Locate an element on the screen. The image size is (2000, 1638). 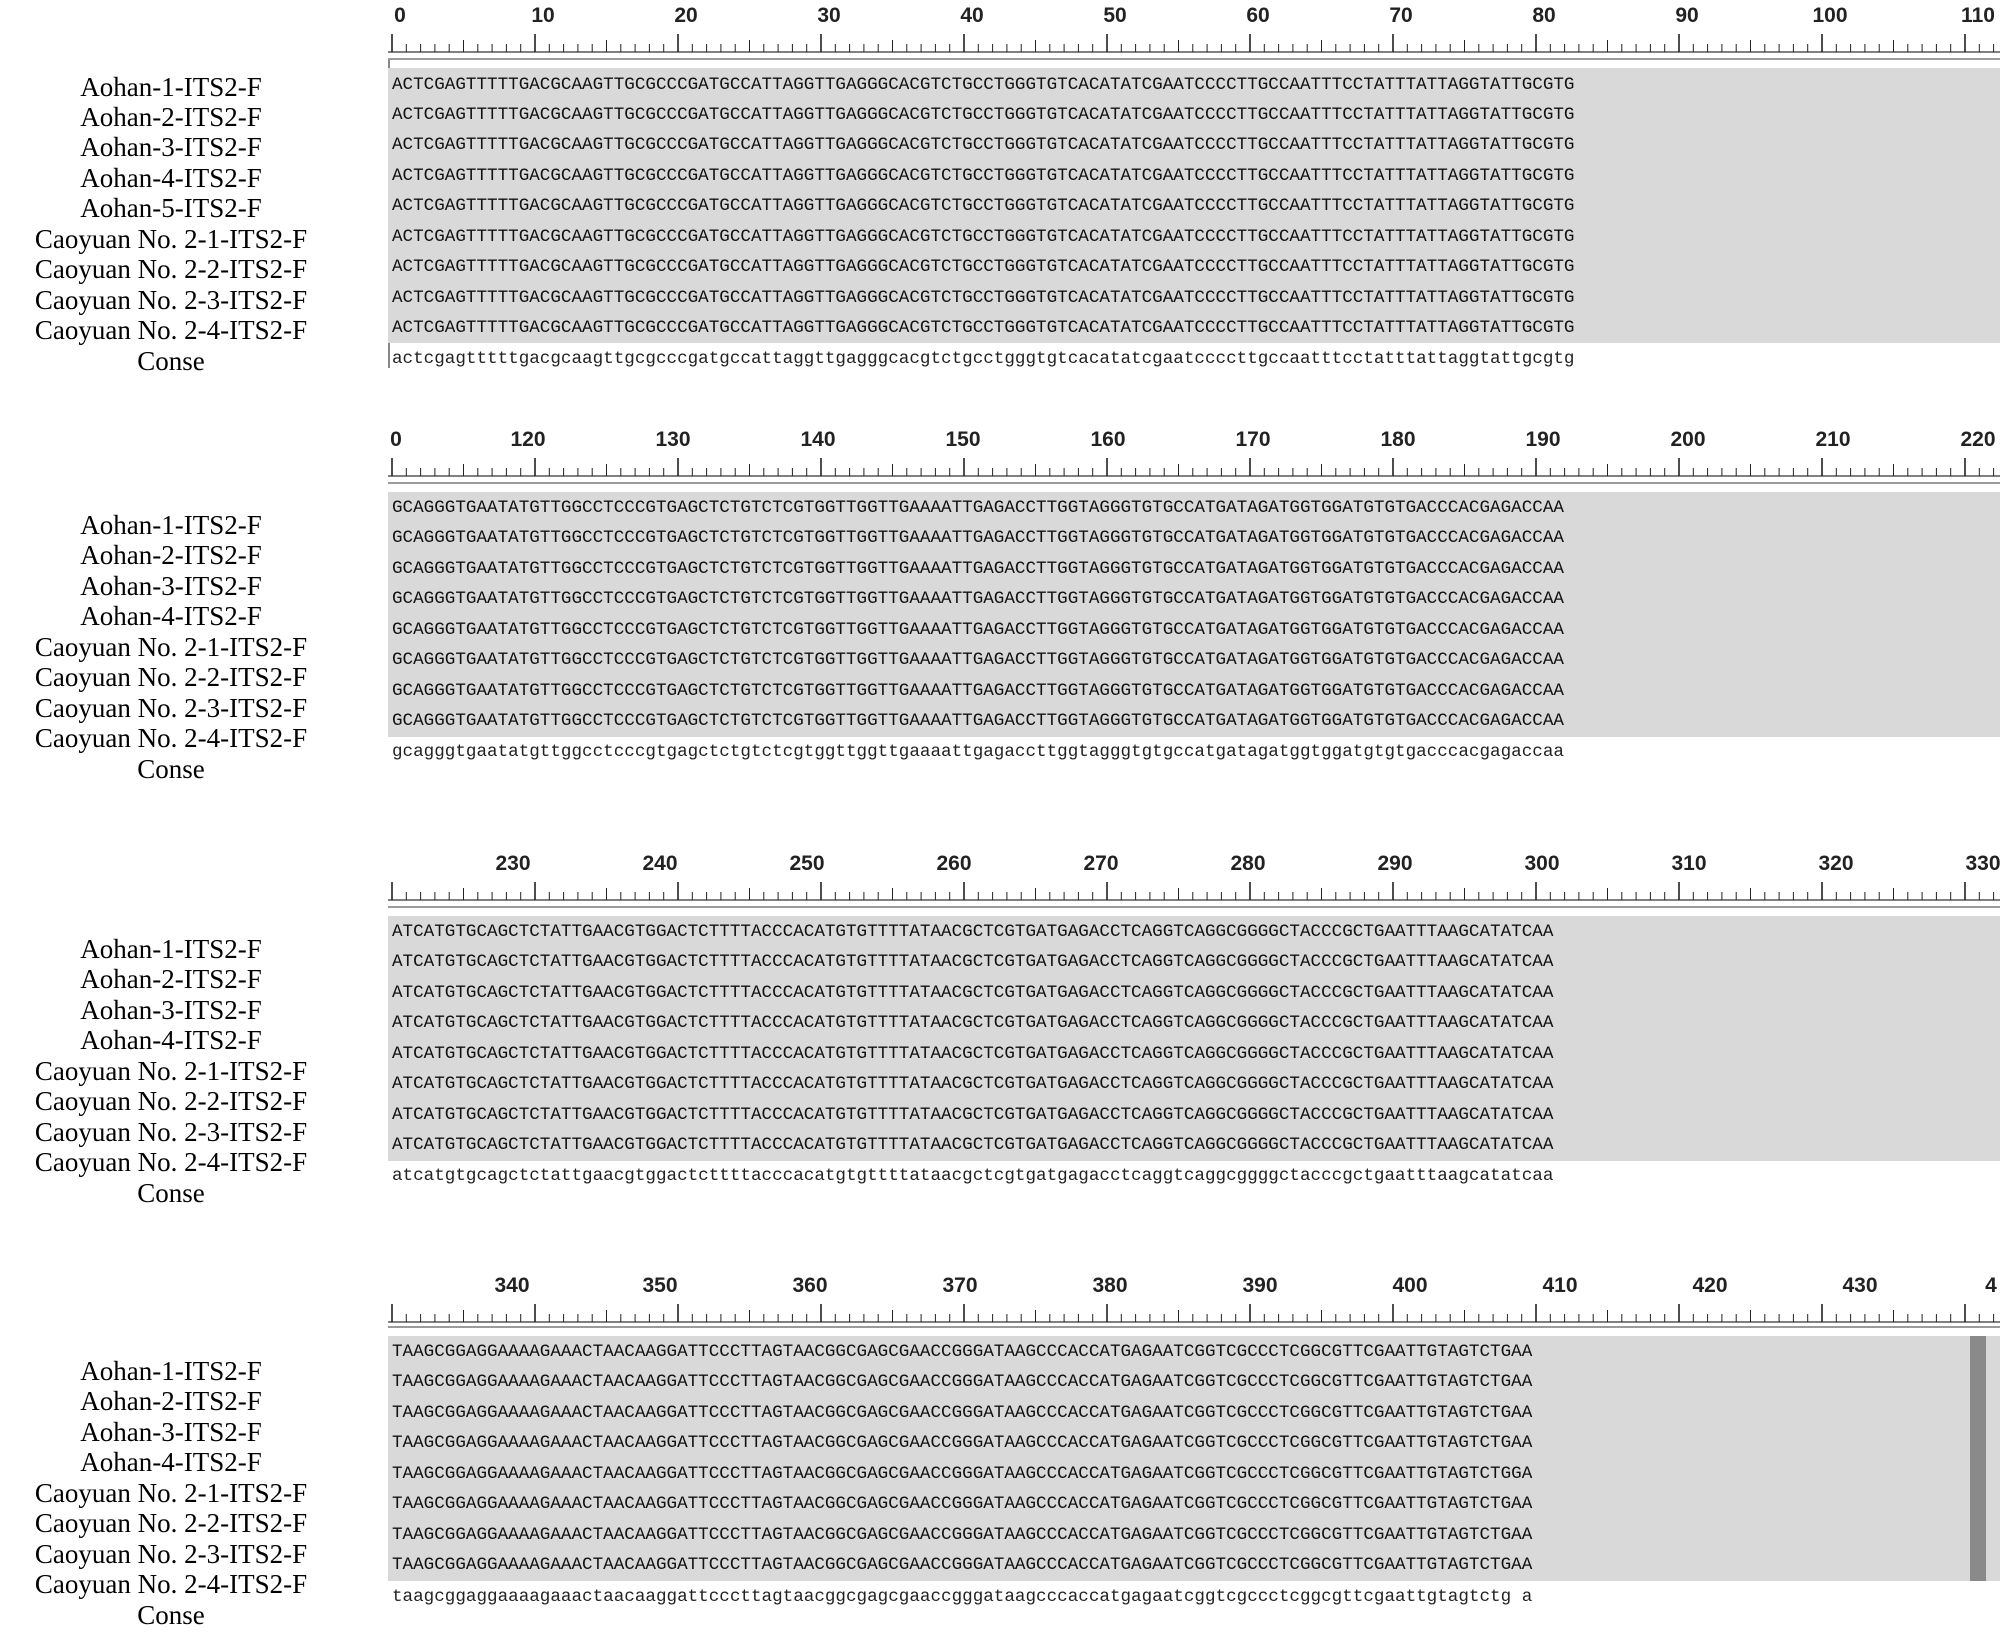
tick-label: 90 is located at coordinates (1687, 15).